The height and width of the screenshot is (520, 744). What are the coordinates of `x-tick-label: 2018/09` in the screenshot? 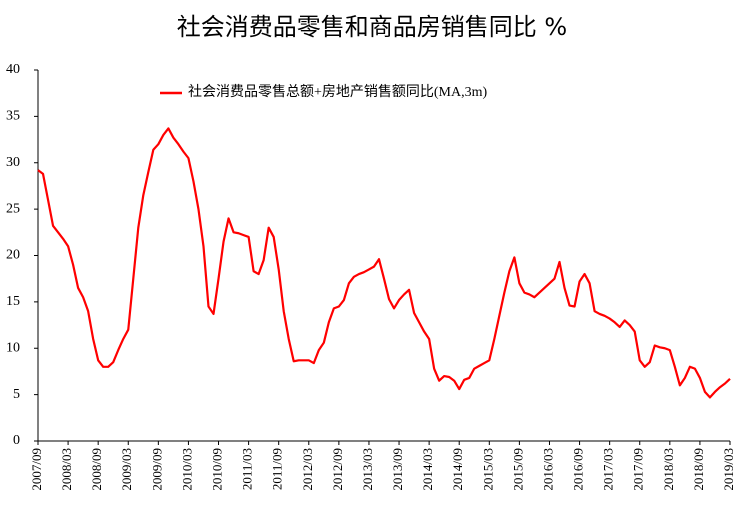 It's located at (698, 469).